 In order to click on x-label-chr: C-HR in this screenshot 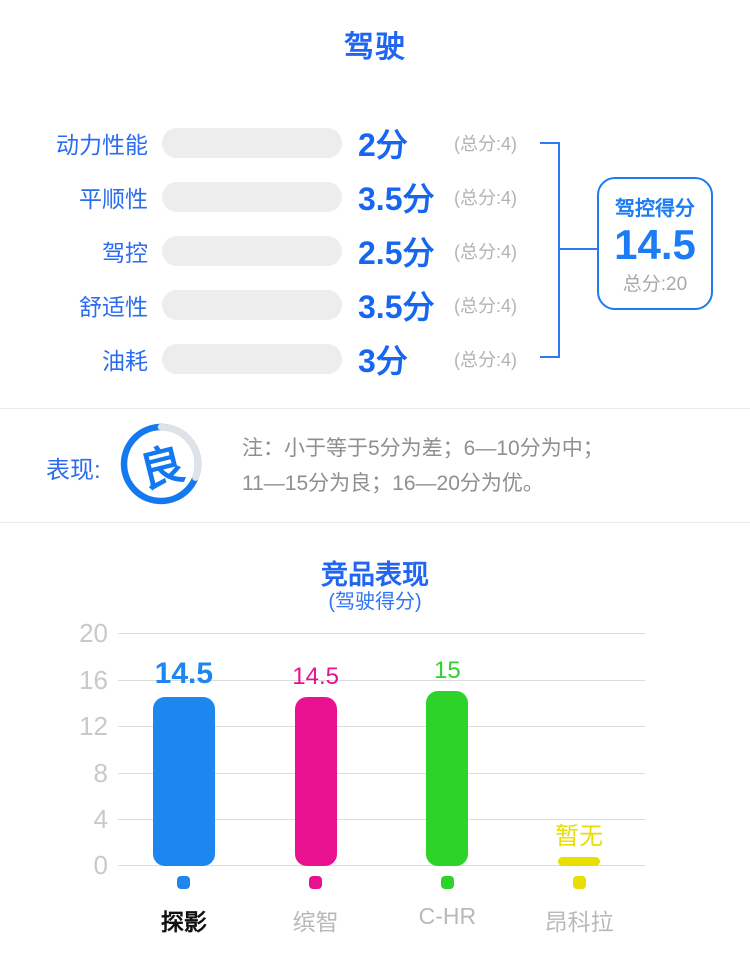, I will do `click(447, 916)`.